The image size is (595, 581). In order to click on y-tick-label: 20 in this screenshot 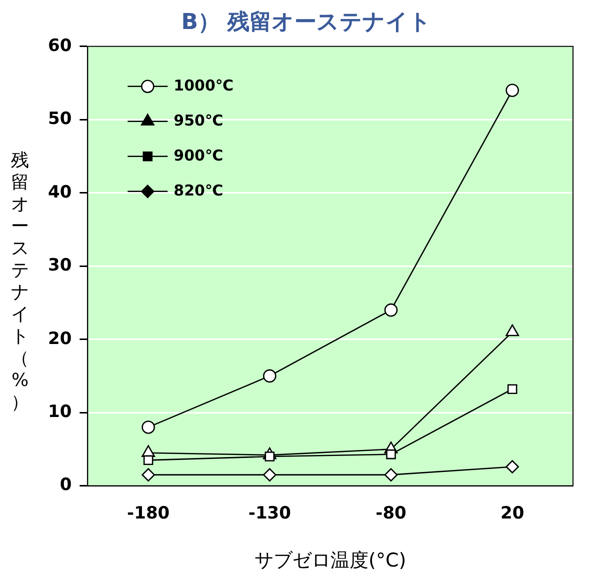, I will do `click(60, 338)`.